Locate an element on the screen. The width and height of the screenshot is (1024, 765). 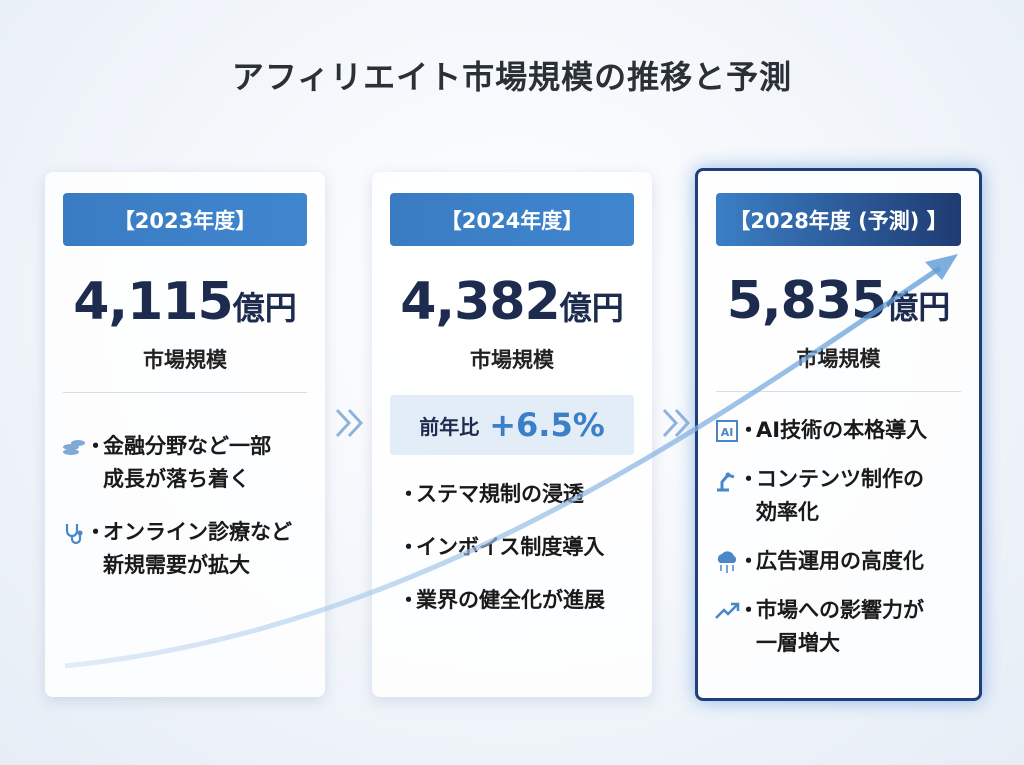
card-label: 【2028年度 (予測) 】 is located at coordinates (838, 219).